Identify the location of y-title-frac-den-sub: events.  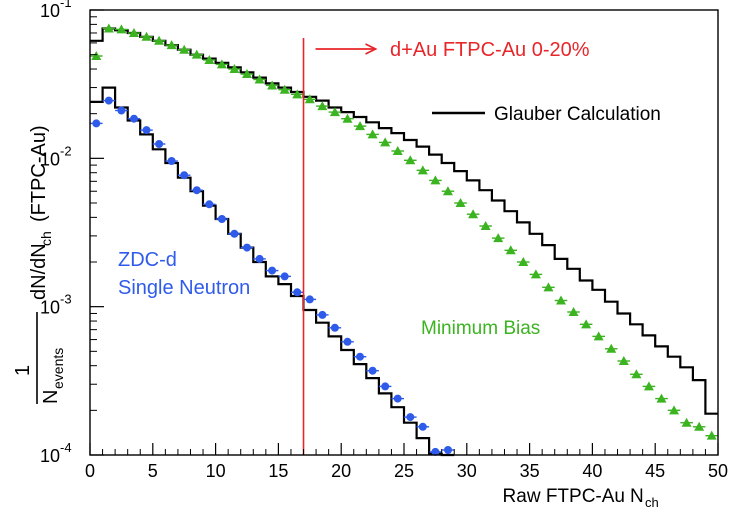
(58, 368).